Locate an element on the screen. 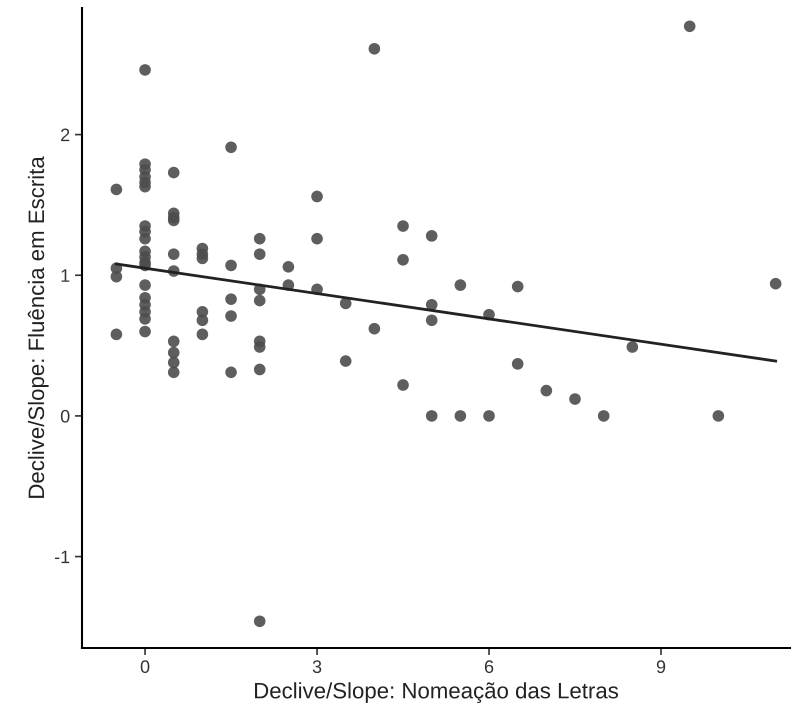 The image size is (803, 725). y-tick-label: -1 is located at coordinates (62, 557).